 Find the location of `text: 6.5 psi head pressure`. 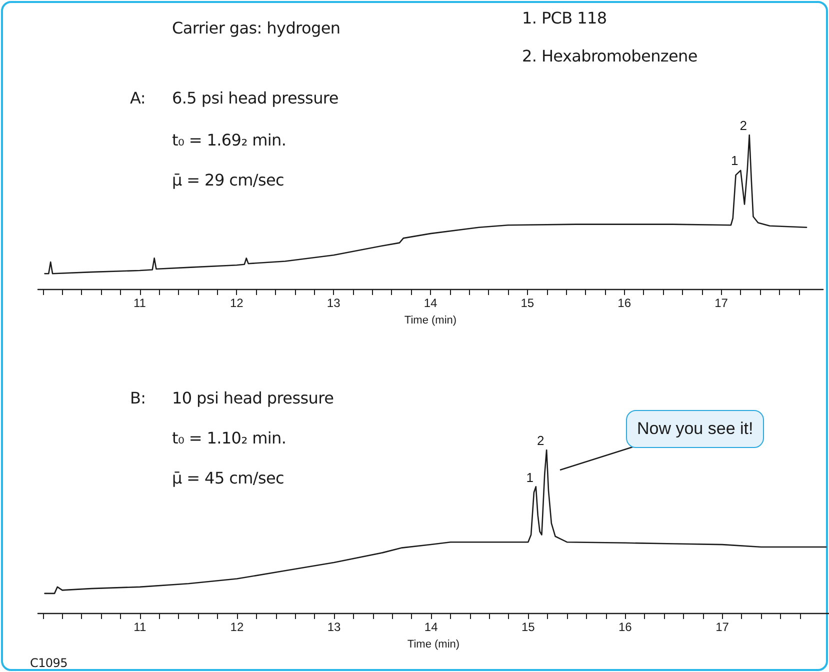

text: 6.5 psi head pressure is located at coordinates (255, 98).